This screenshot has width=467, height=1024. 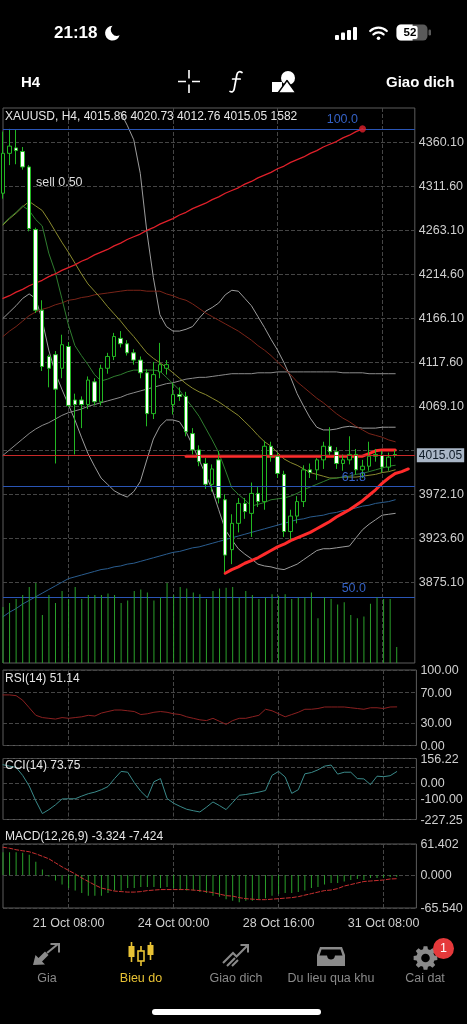 I want to click on text: Cai dat, so click(x=425, y=978).